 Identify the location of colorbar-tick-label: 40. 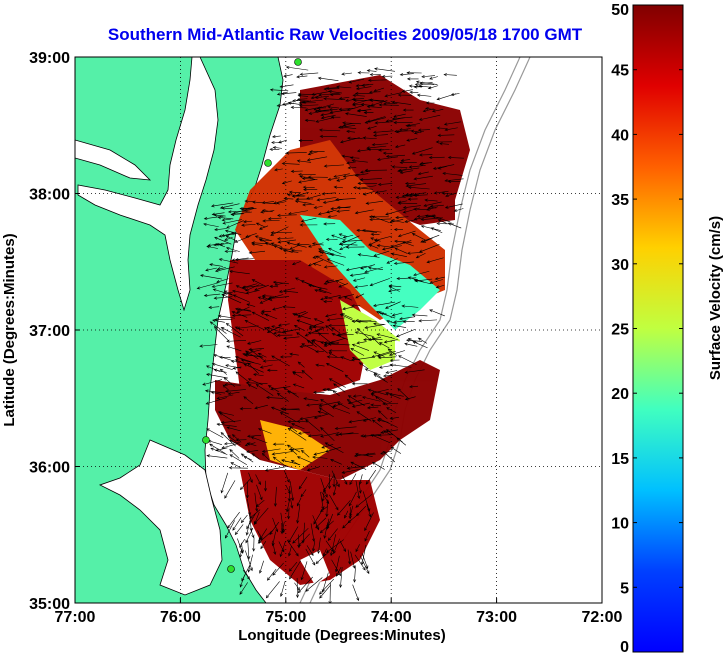
(620, 135).